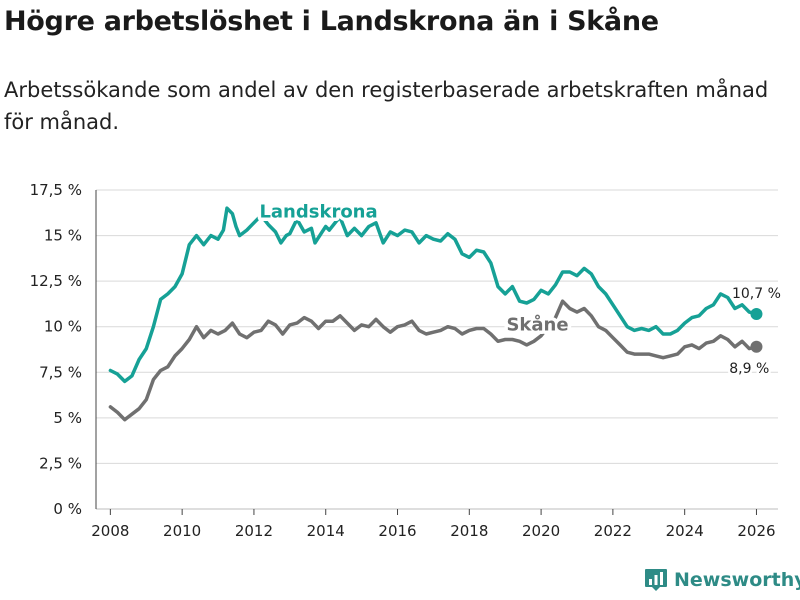 This screenshot has width=800, height=600. Describe the element at coordinates (318, 211) in the screenshot. I see `series-name-label: Landskrona` at that location.